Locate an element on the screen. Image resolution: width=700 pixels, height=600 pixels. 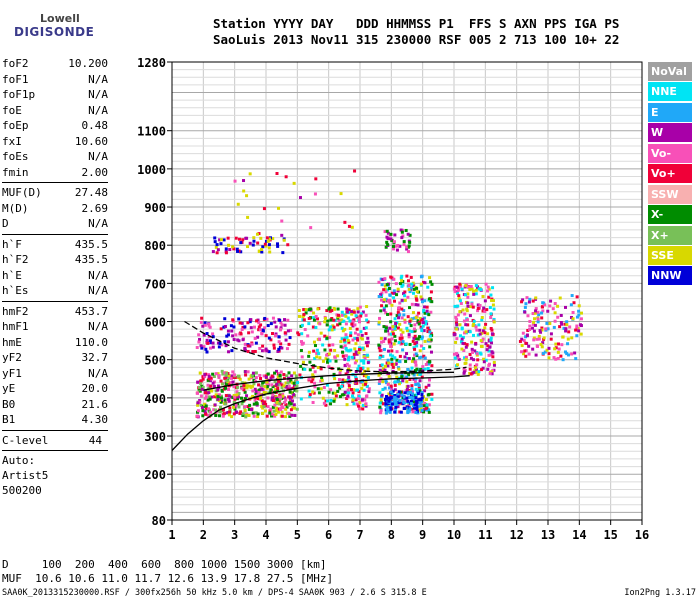
param-row-yf2: yF2 32.7 is located at coordinates (55, 358).